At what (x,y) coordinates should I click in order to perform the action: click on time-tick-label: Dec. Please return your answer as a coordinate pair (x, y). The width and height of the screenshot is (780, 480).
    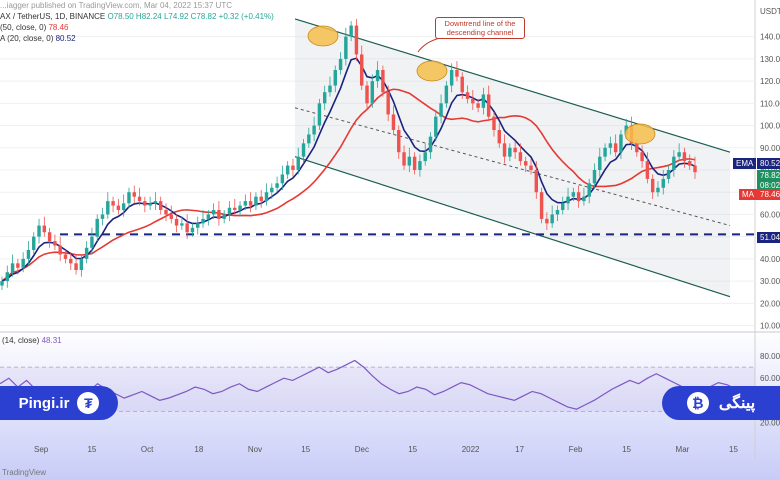
    Looking at the image, I should click on (362, 449).